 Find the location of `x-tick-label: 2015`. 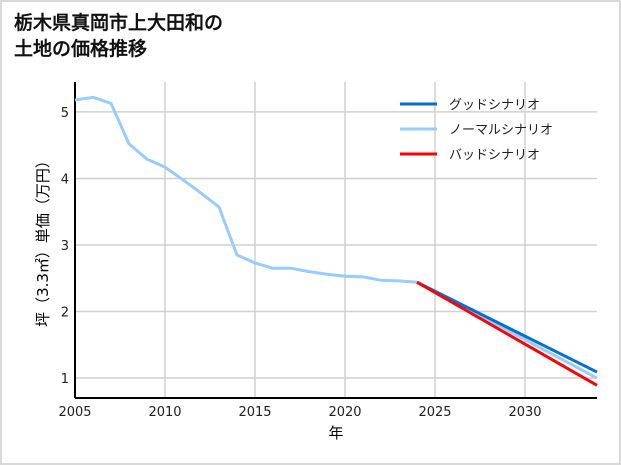

x-tick-label: 2015 is located at coordinates (254, 412).